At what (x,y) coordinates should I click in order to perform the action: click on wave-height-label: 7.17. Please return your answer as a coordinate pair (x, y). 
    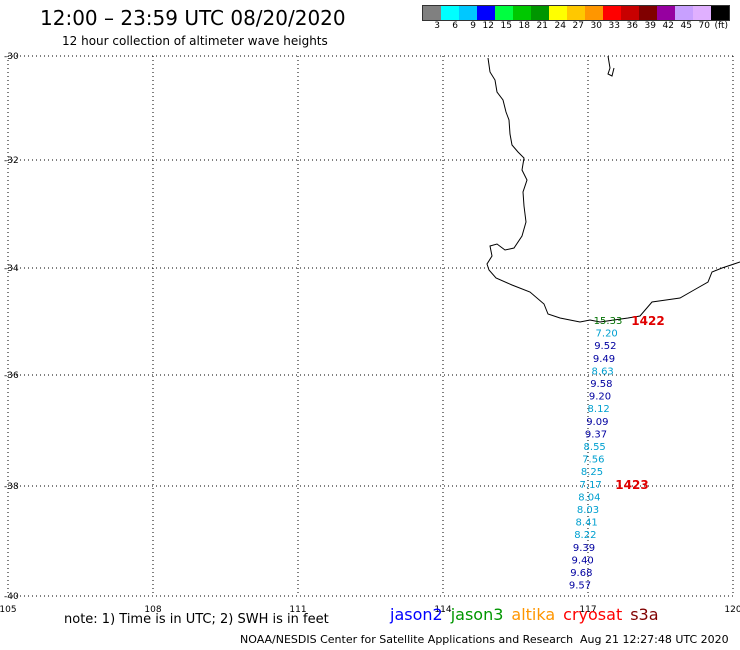
    Looking at the image, I should click on (591, 485).